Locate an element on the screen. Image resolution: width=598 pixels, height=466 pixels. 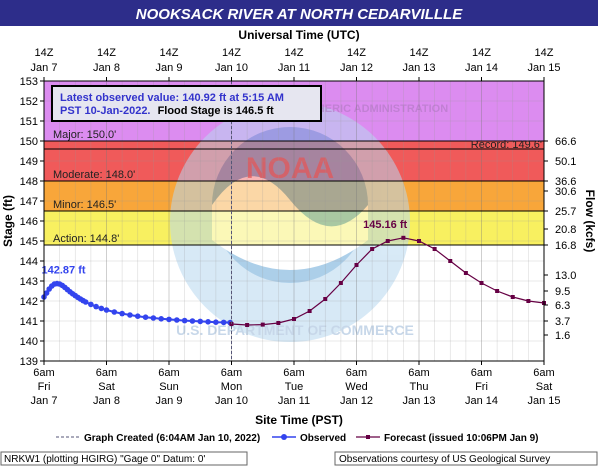
legend-created-label: Graph Created (6:04AM Jan 10, 2022) is located at coordinates (172, 438).